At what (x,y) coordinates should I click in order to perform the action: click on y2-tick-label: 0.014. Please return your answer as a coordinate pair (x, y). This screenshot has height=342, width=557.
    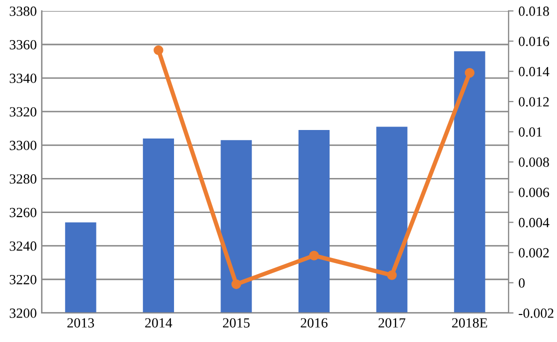
    Looking at the image, I should click on (534, 71).